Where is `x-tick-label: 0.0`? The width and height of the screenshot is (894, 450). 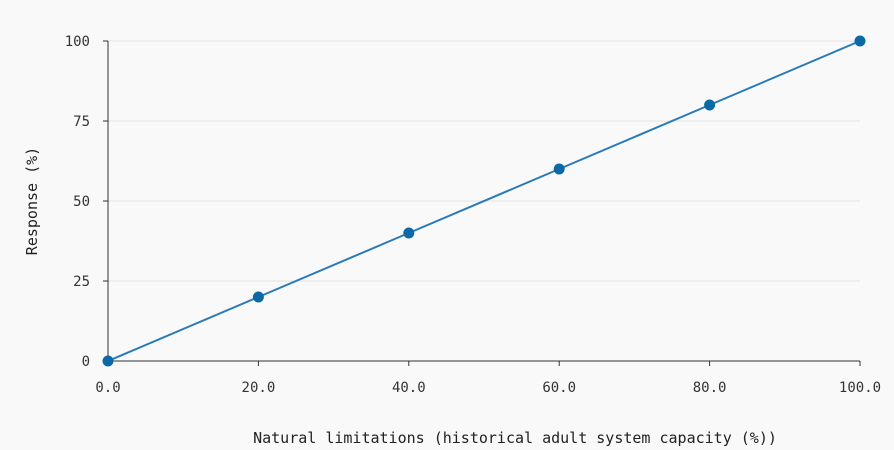
x-tick-label: 0.0 is located at coordinates (107, 388).